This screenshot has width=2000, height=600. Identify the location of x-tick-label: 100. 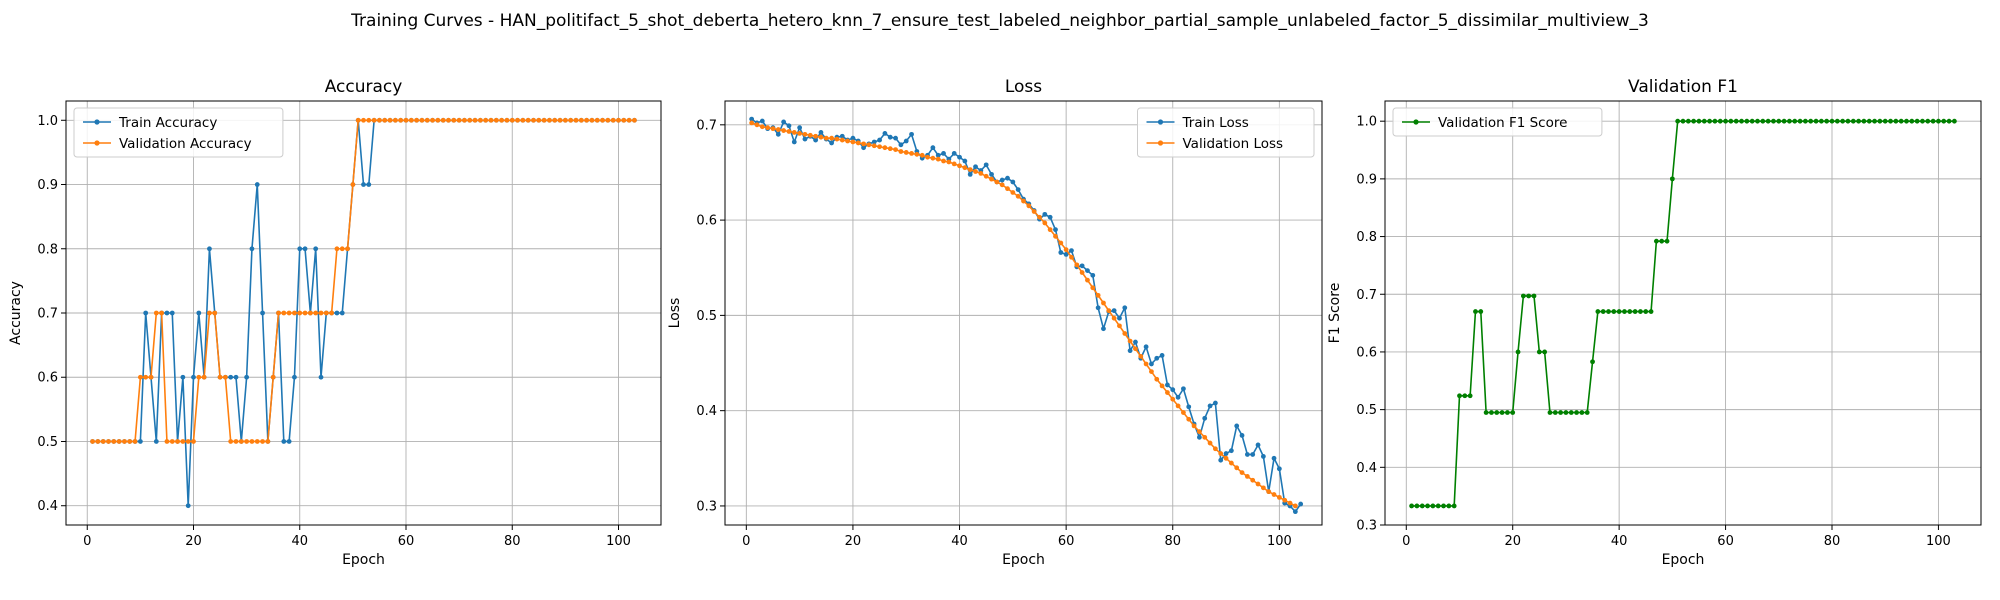
(1279, 541).